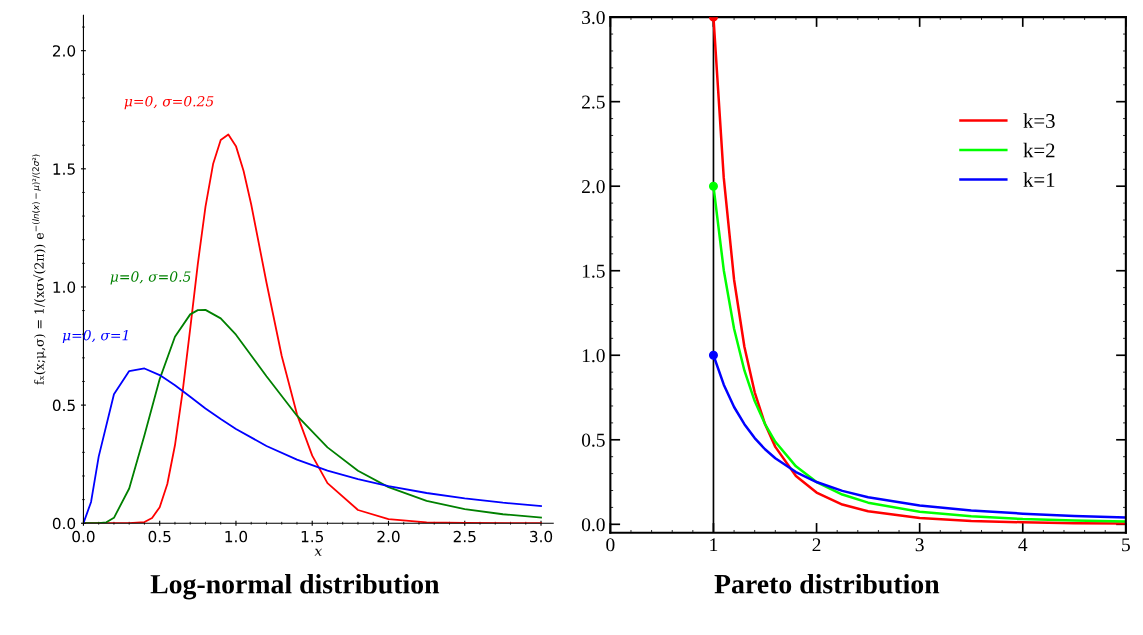 This screenshot has width=1143, height=635. I want to click on x-tick-label: 0.0, so click(83, 536).